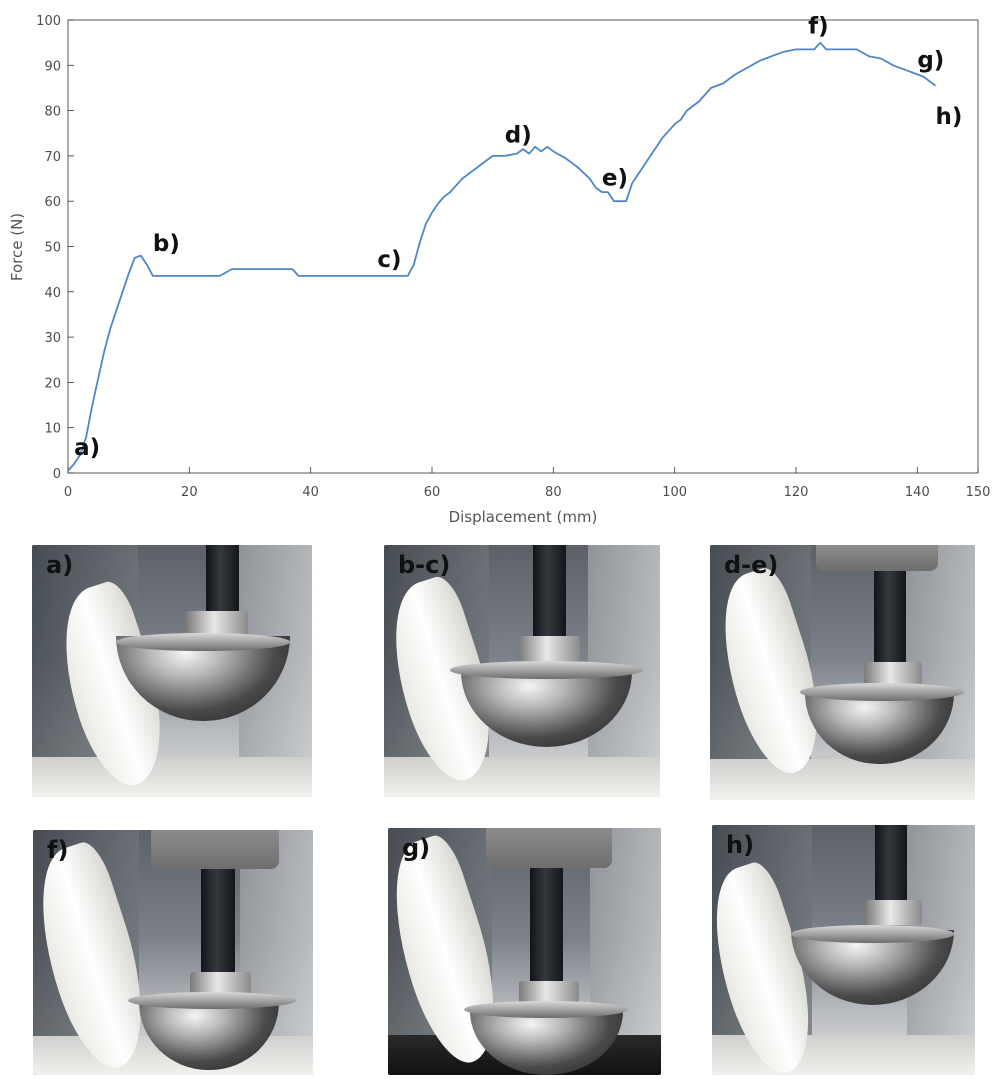 This screenshot has height=1079, width=995. Describe the element at coordinates (432, 492) in the screenshot. I see `x-tick-label: 60` at that location.